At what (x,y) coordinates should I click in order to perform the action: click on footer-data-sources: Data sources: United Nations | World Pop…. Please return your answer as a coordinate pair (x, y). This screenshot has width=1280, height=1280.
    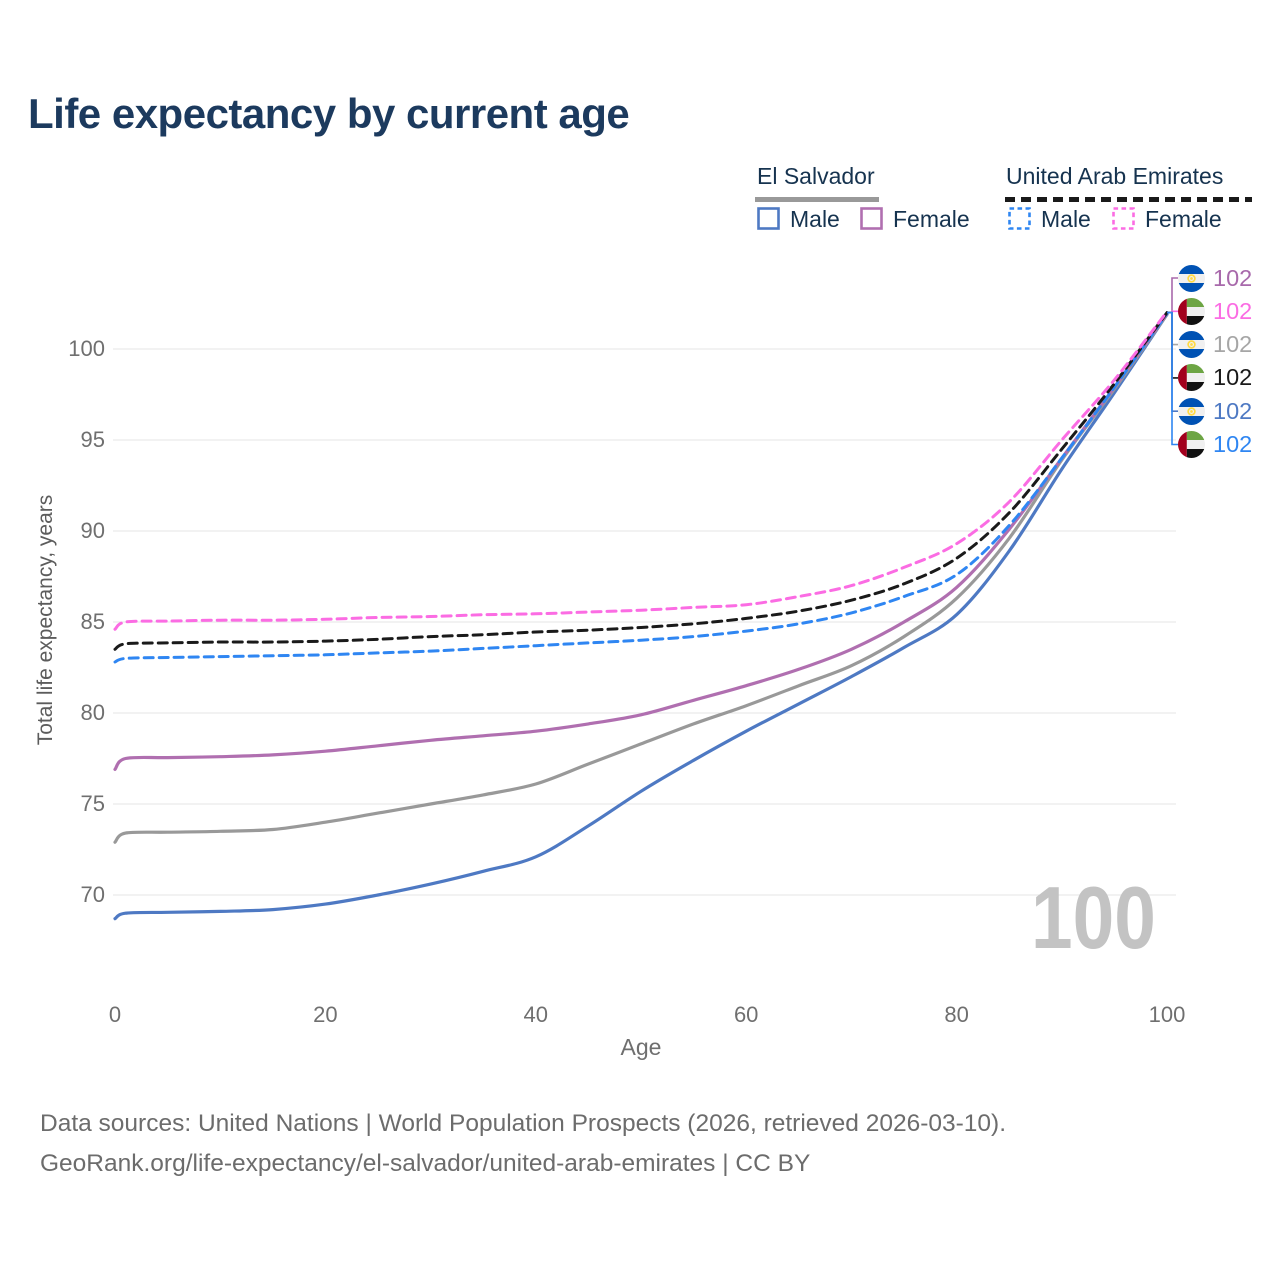
    Looking at the image, I should click on (523, 1123).